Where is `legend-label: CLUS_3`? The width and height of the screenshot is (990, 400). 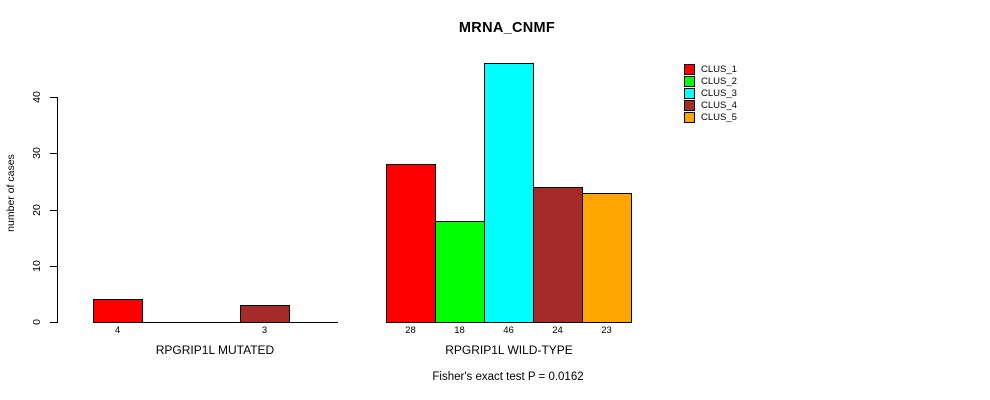
legend-label: CLUS_3 is located at coordinates (719, 93).